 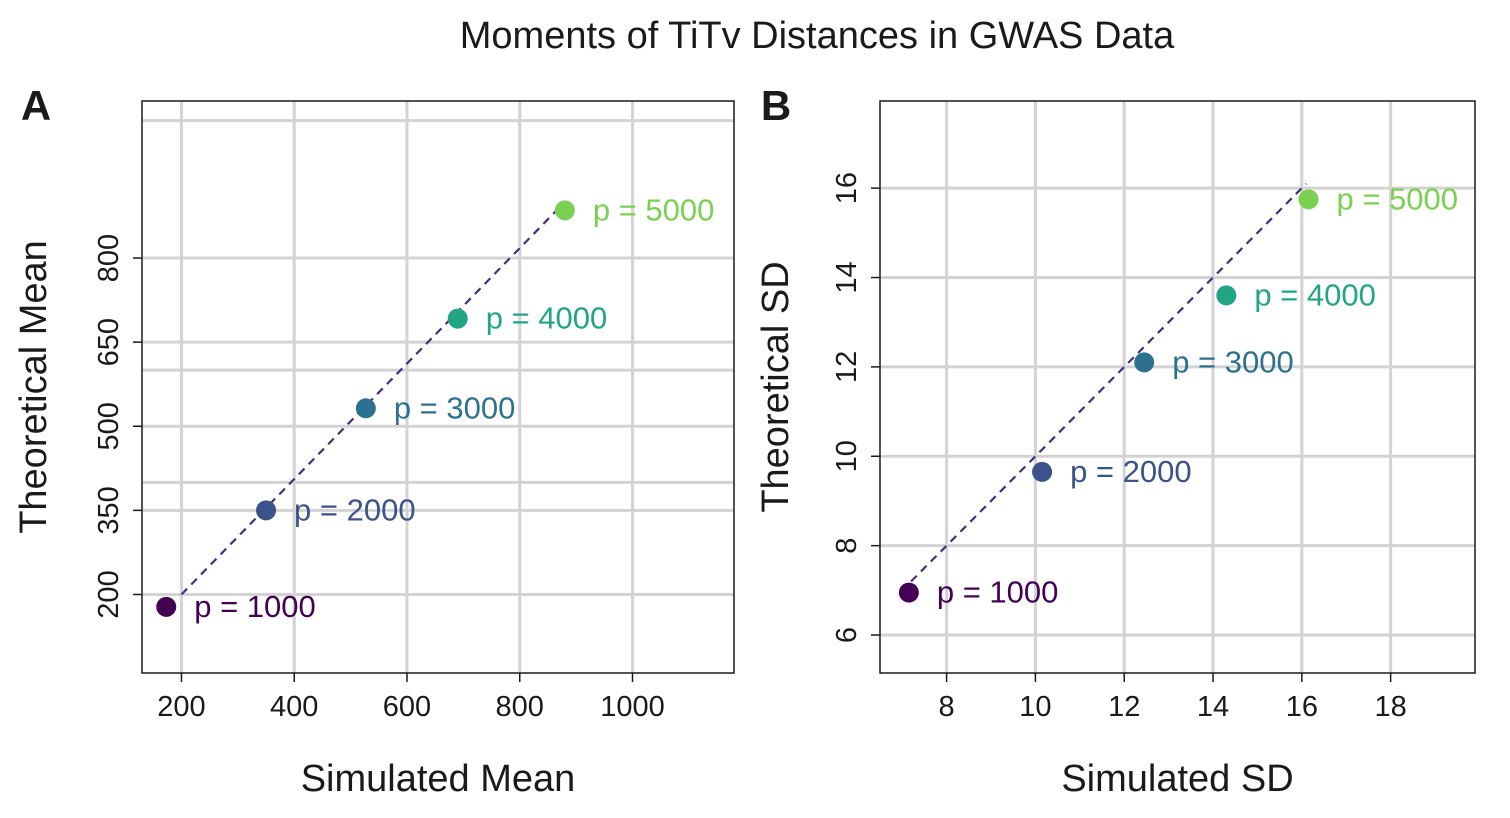 What do you see at coordinates (1302, 707) in the screenshot?
I see `x-tick-label: 16` at bounding box center [1302, 707].